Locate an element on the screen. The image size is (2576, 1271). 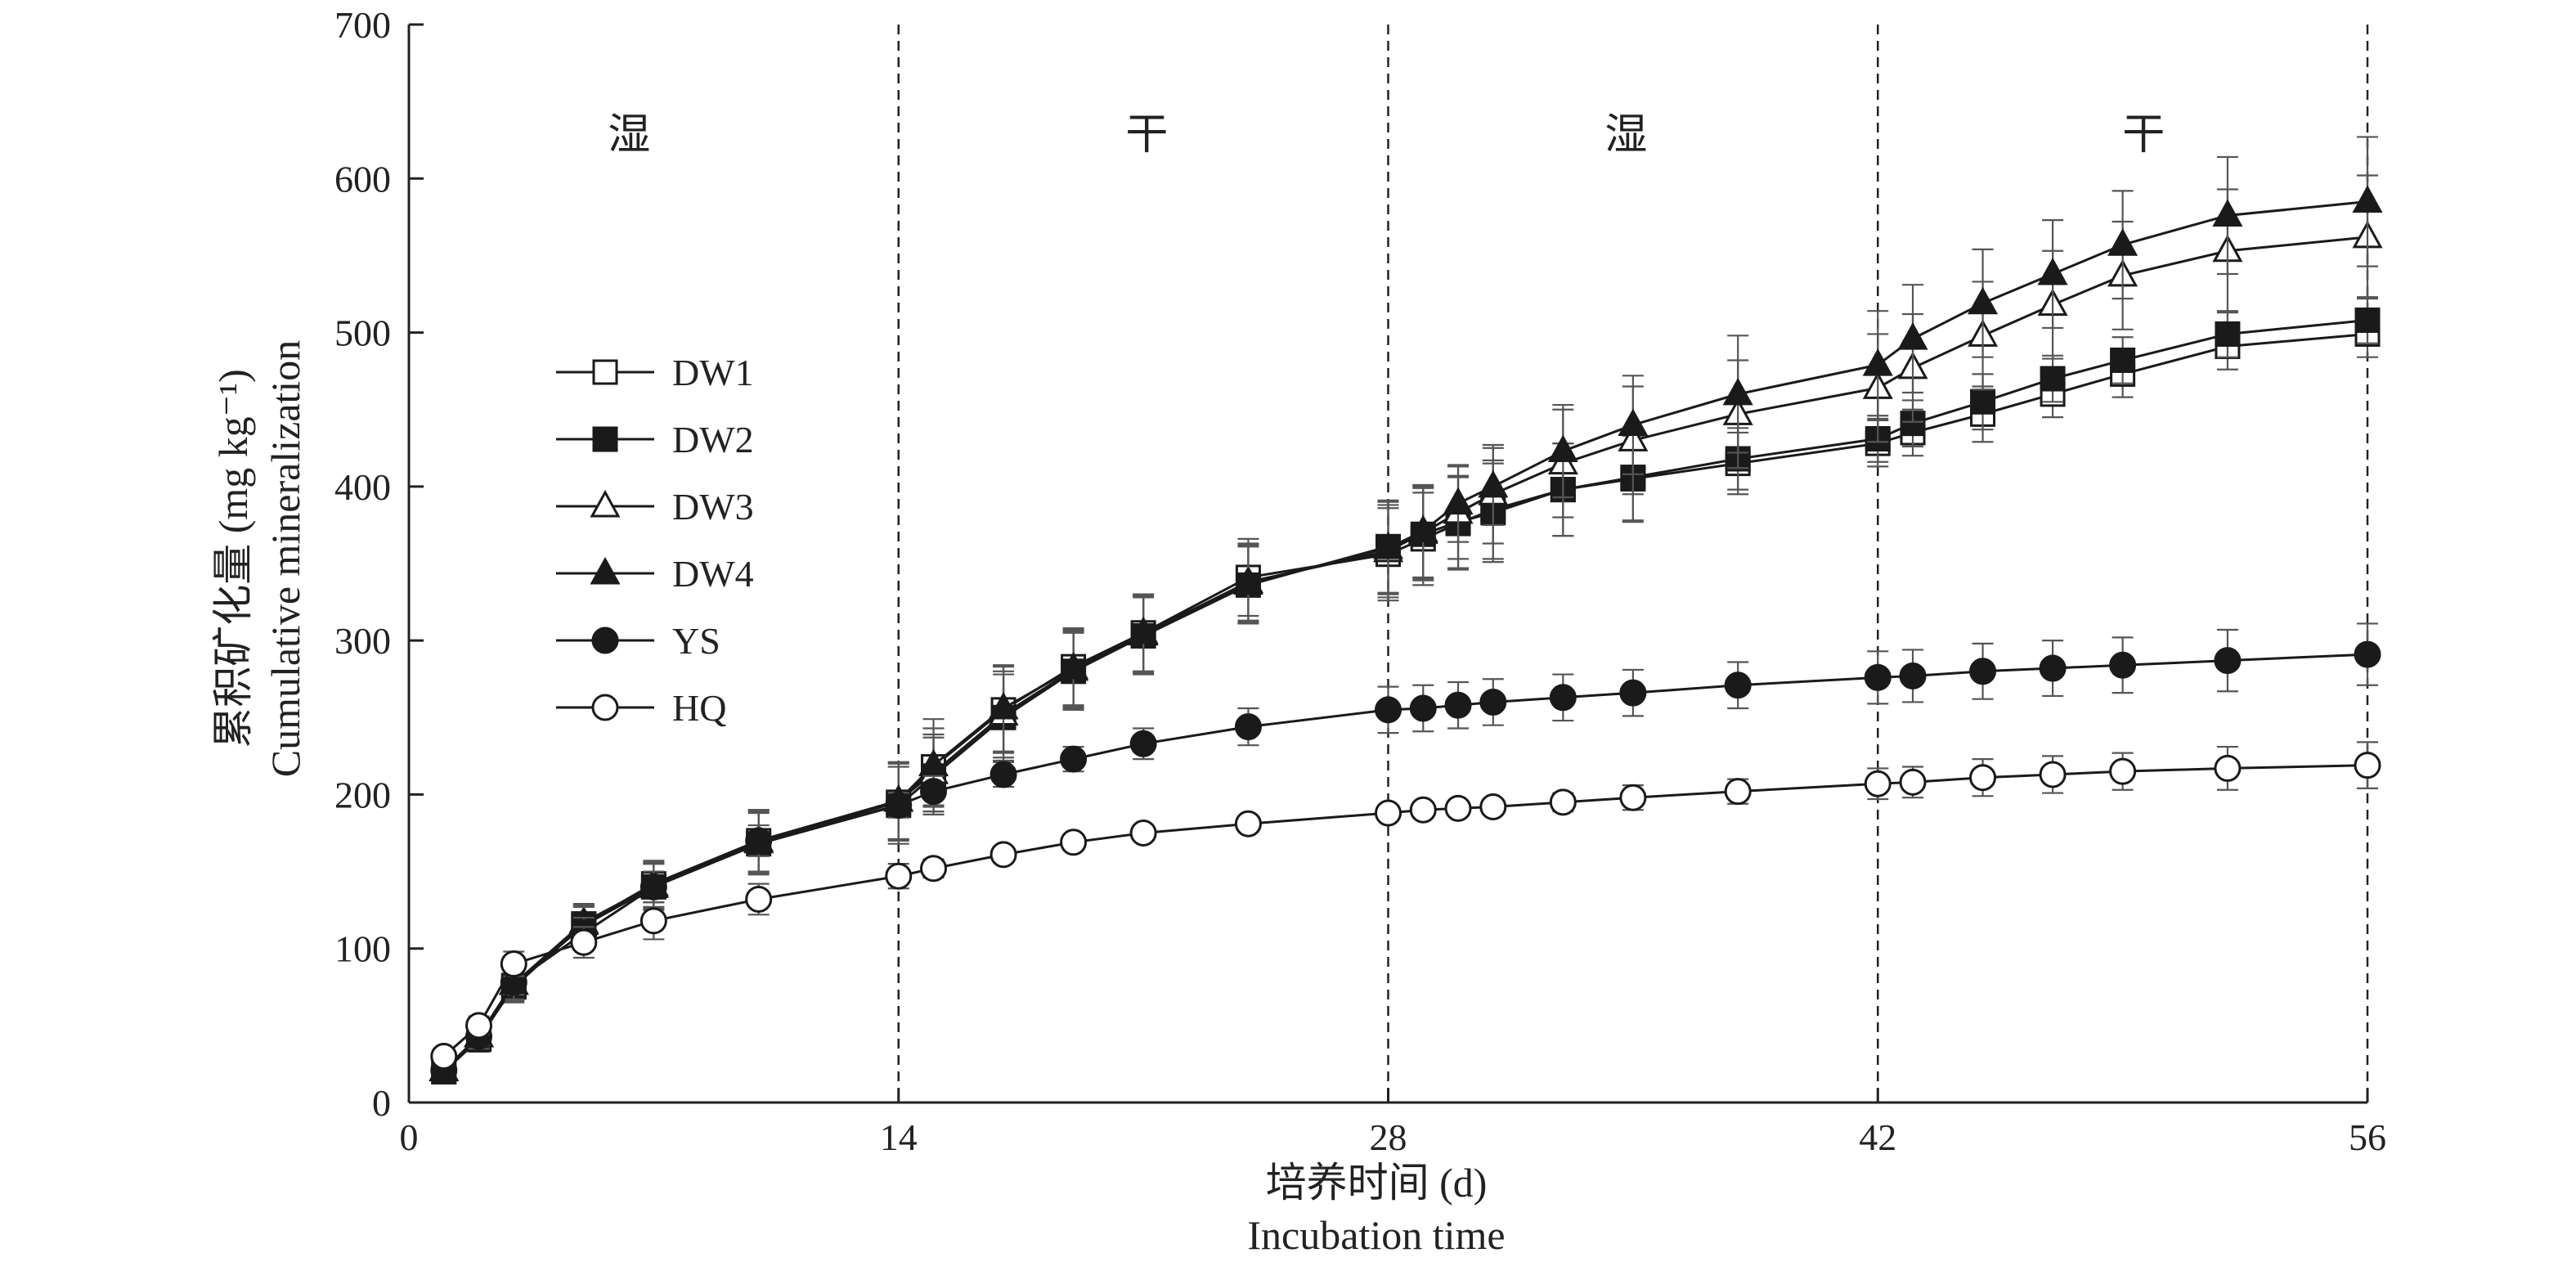
y-axis-label-cn: 累积矿化量 (mg kg⁻¹) is located at coordinates (233, 558).